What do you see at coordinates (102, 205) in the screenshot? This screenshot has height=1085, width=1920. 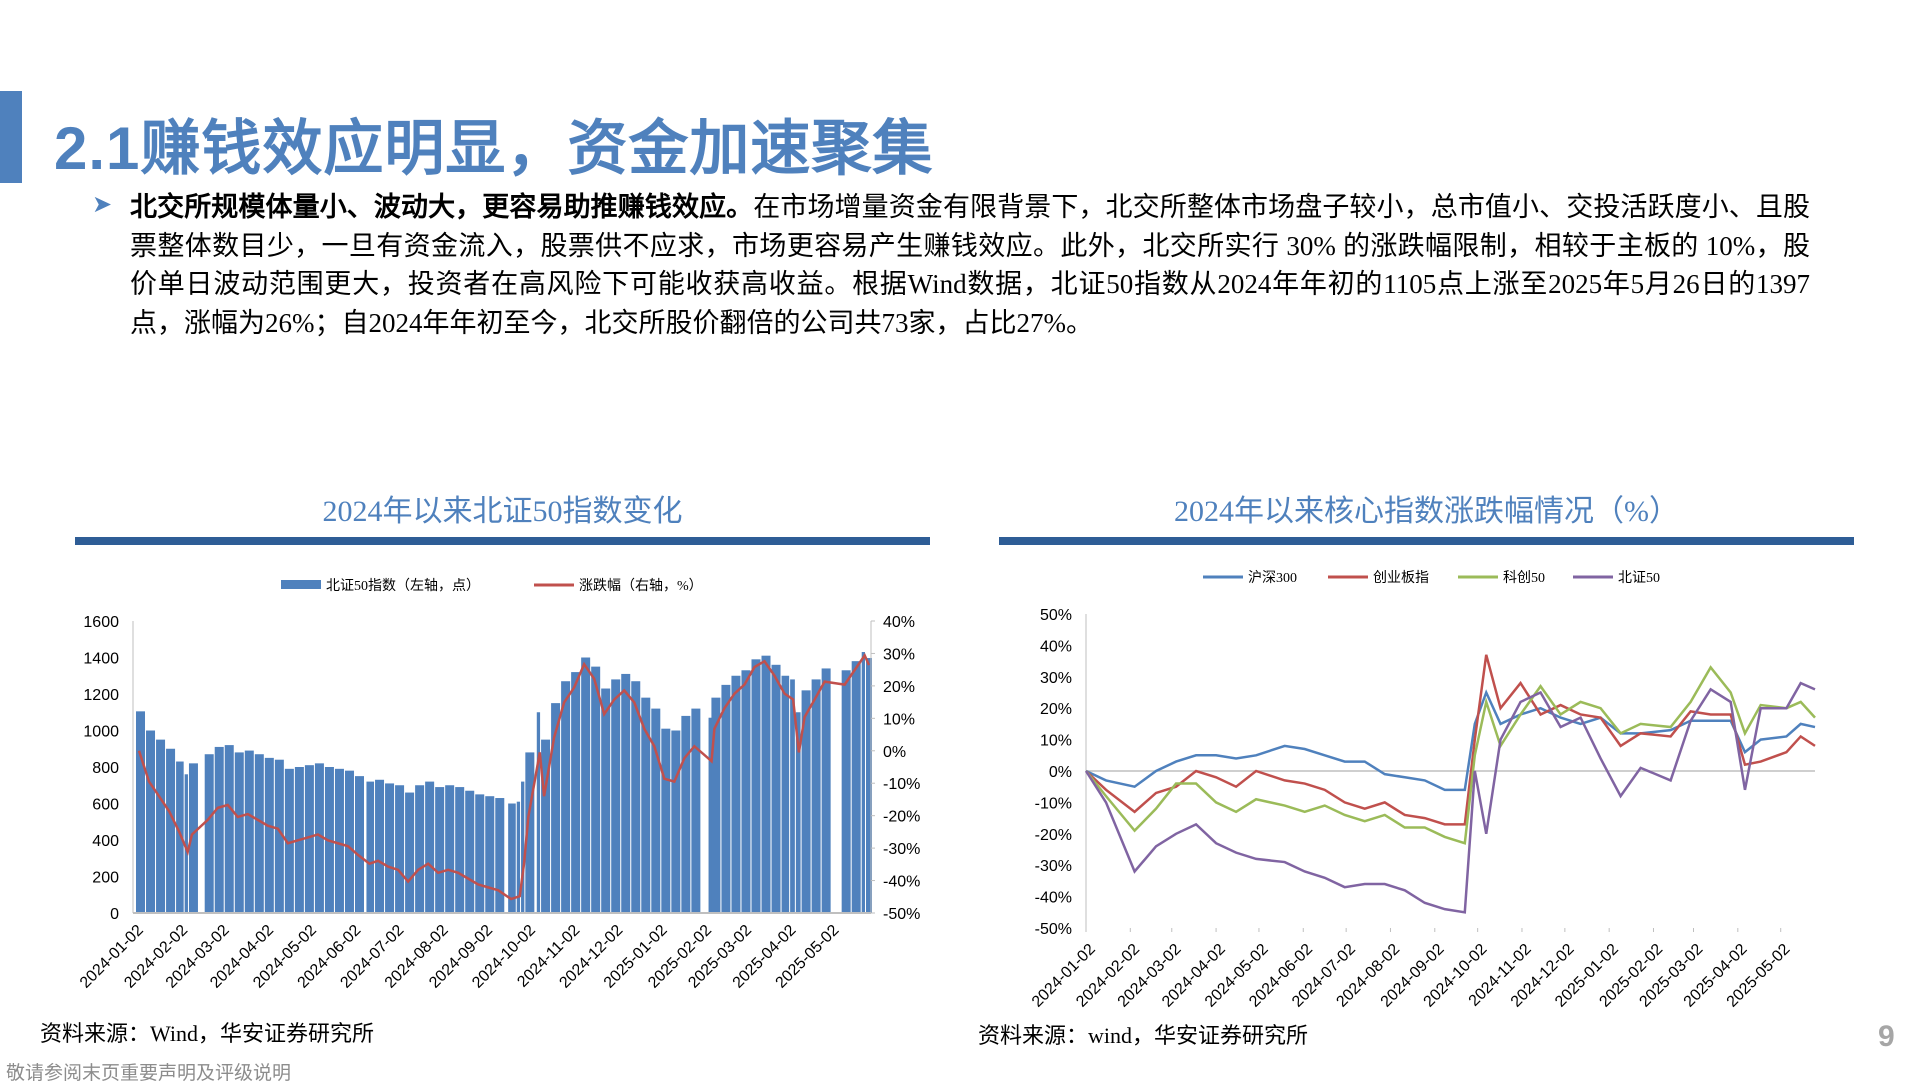 I see `arrow-right-icon: ➤` at bounding box center [102, 205].